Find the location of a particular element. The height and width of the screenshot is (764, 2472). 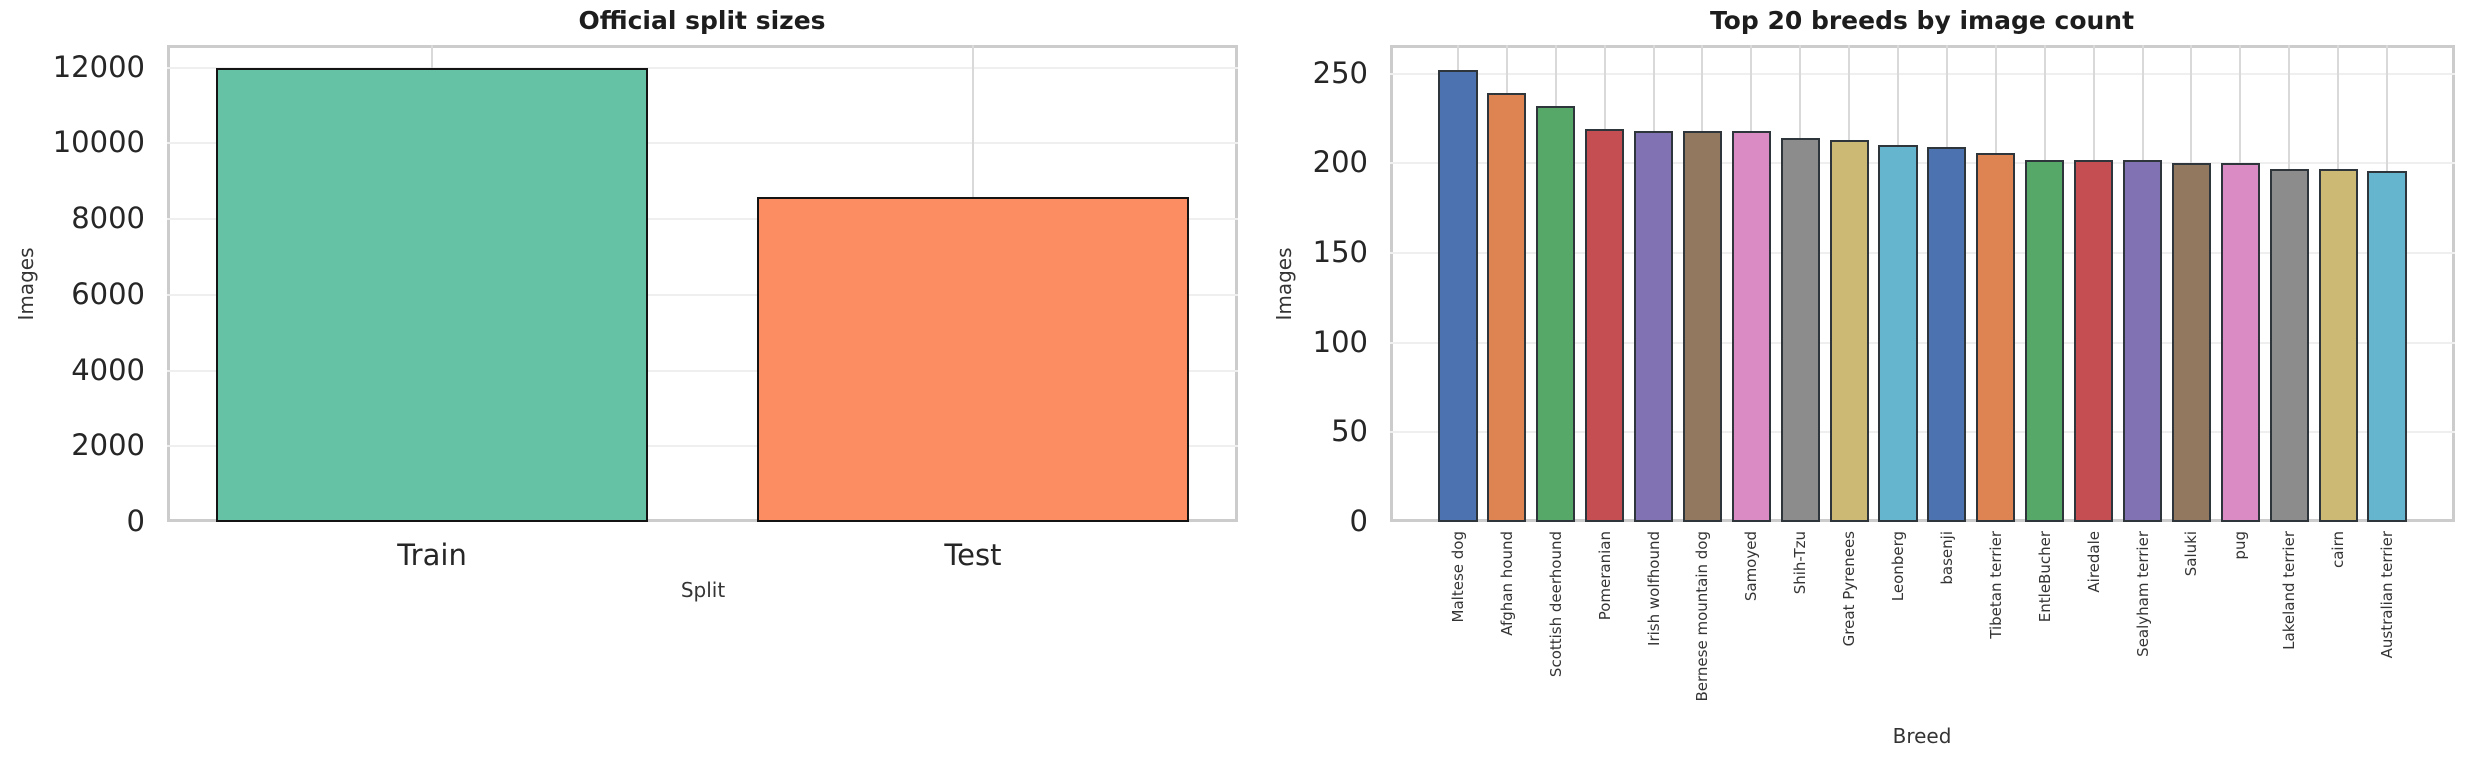

bar-pug is located at coordinates (2240, 342).